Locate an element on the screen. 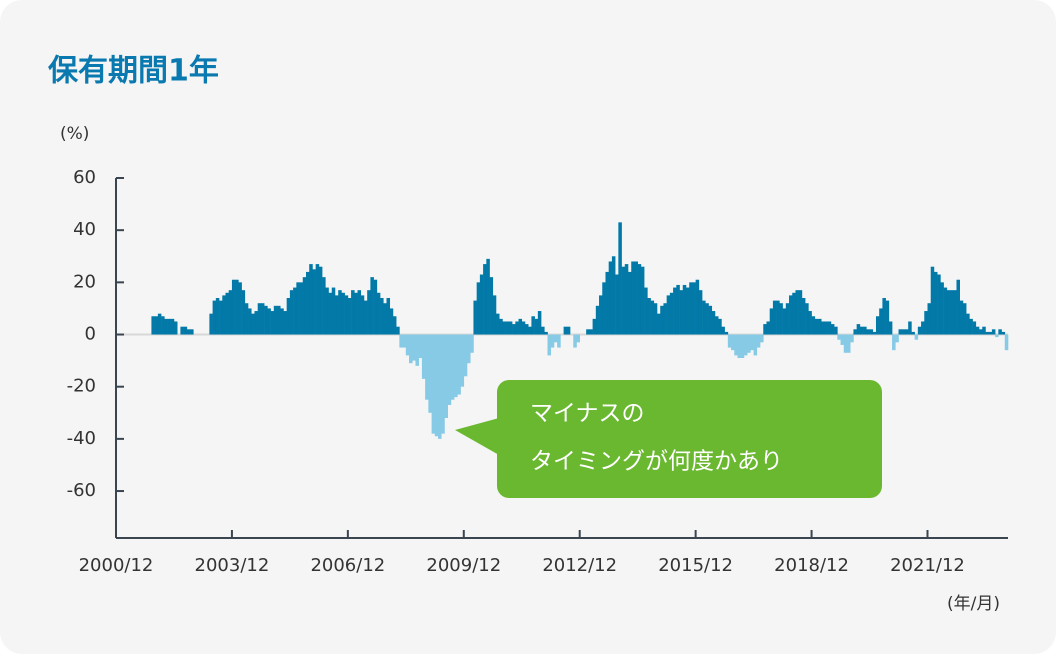 The height and width of the screenshot is (658, 1056). y-tick-label: 20 is located at coordinates (84, 281).